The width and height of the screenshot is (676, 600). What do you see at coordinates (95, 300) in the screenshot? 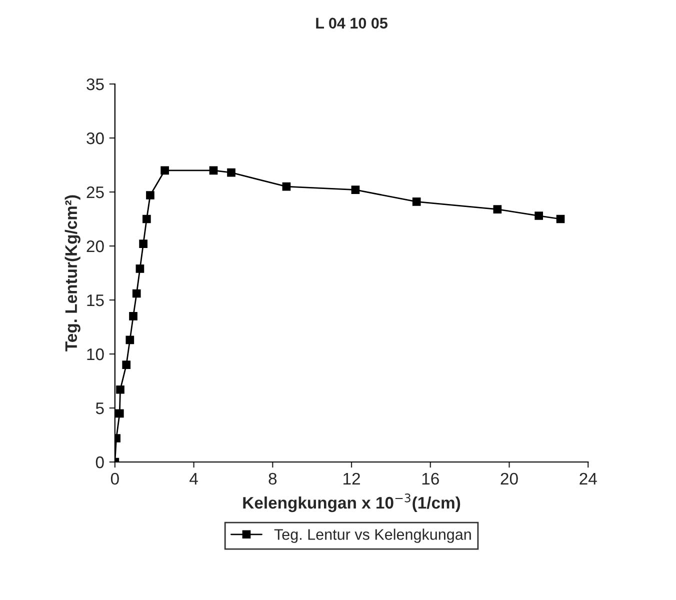
I see `y-tick-label: 15` at bounding box center [95, 300].